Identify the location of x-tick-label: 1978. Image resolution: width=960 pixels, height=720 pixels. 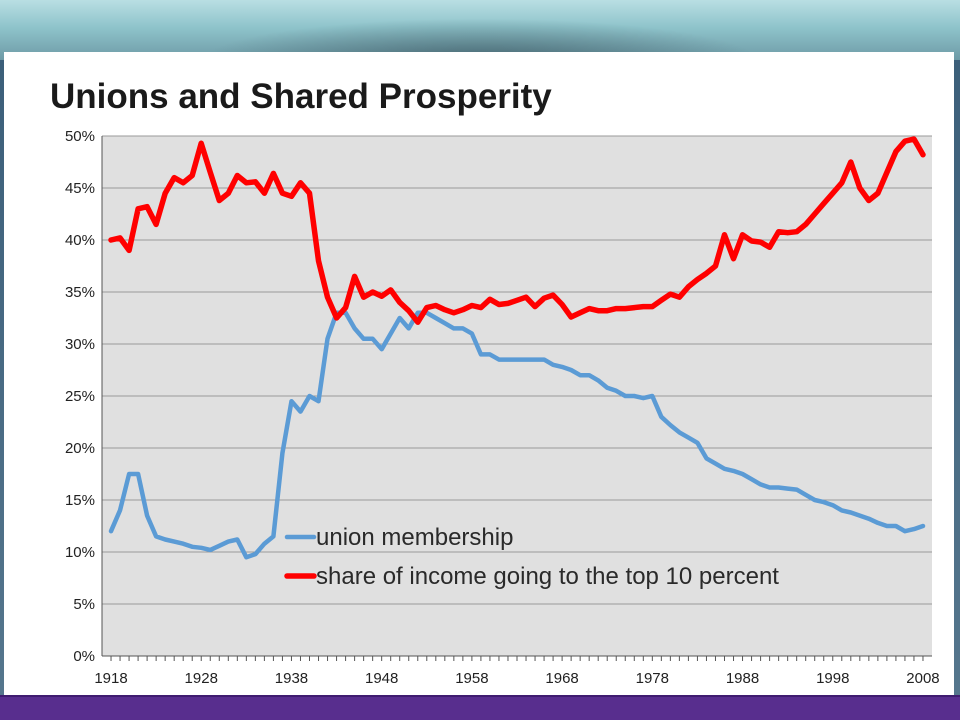
(652, 678).